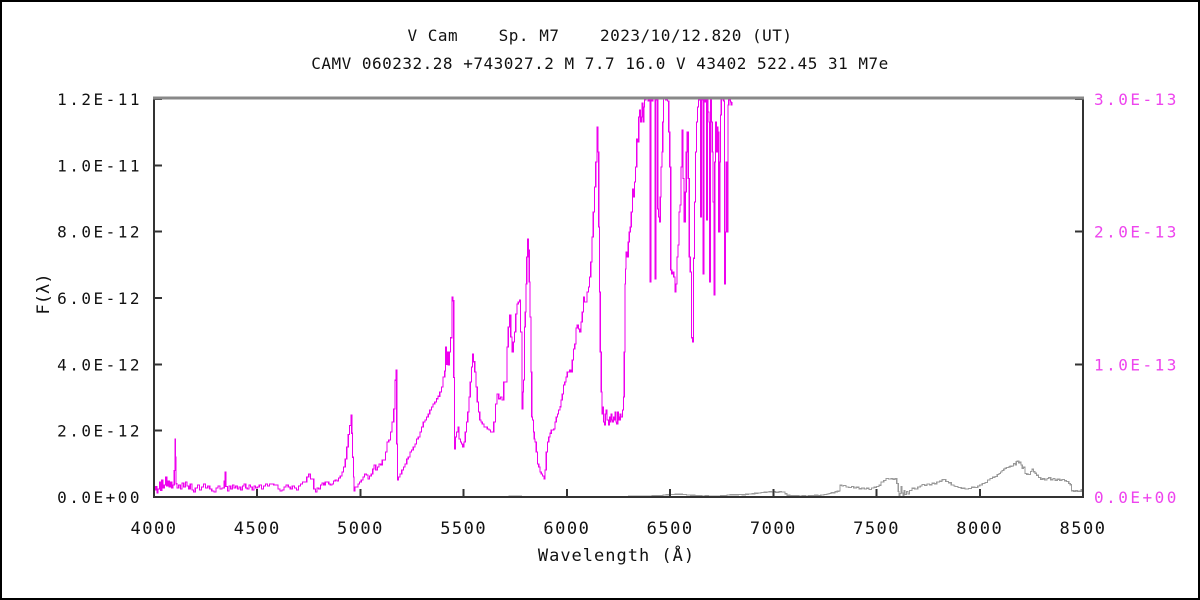 This screenshot has width=1200, height=600. What do you see at coordinates (99, 99) in the screenshot?
I see `left-tick-label: 1.2E-11` at bounding box center [99, 99].